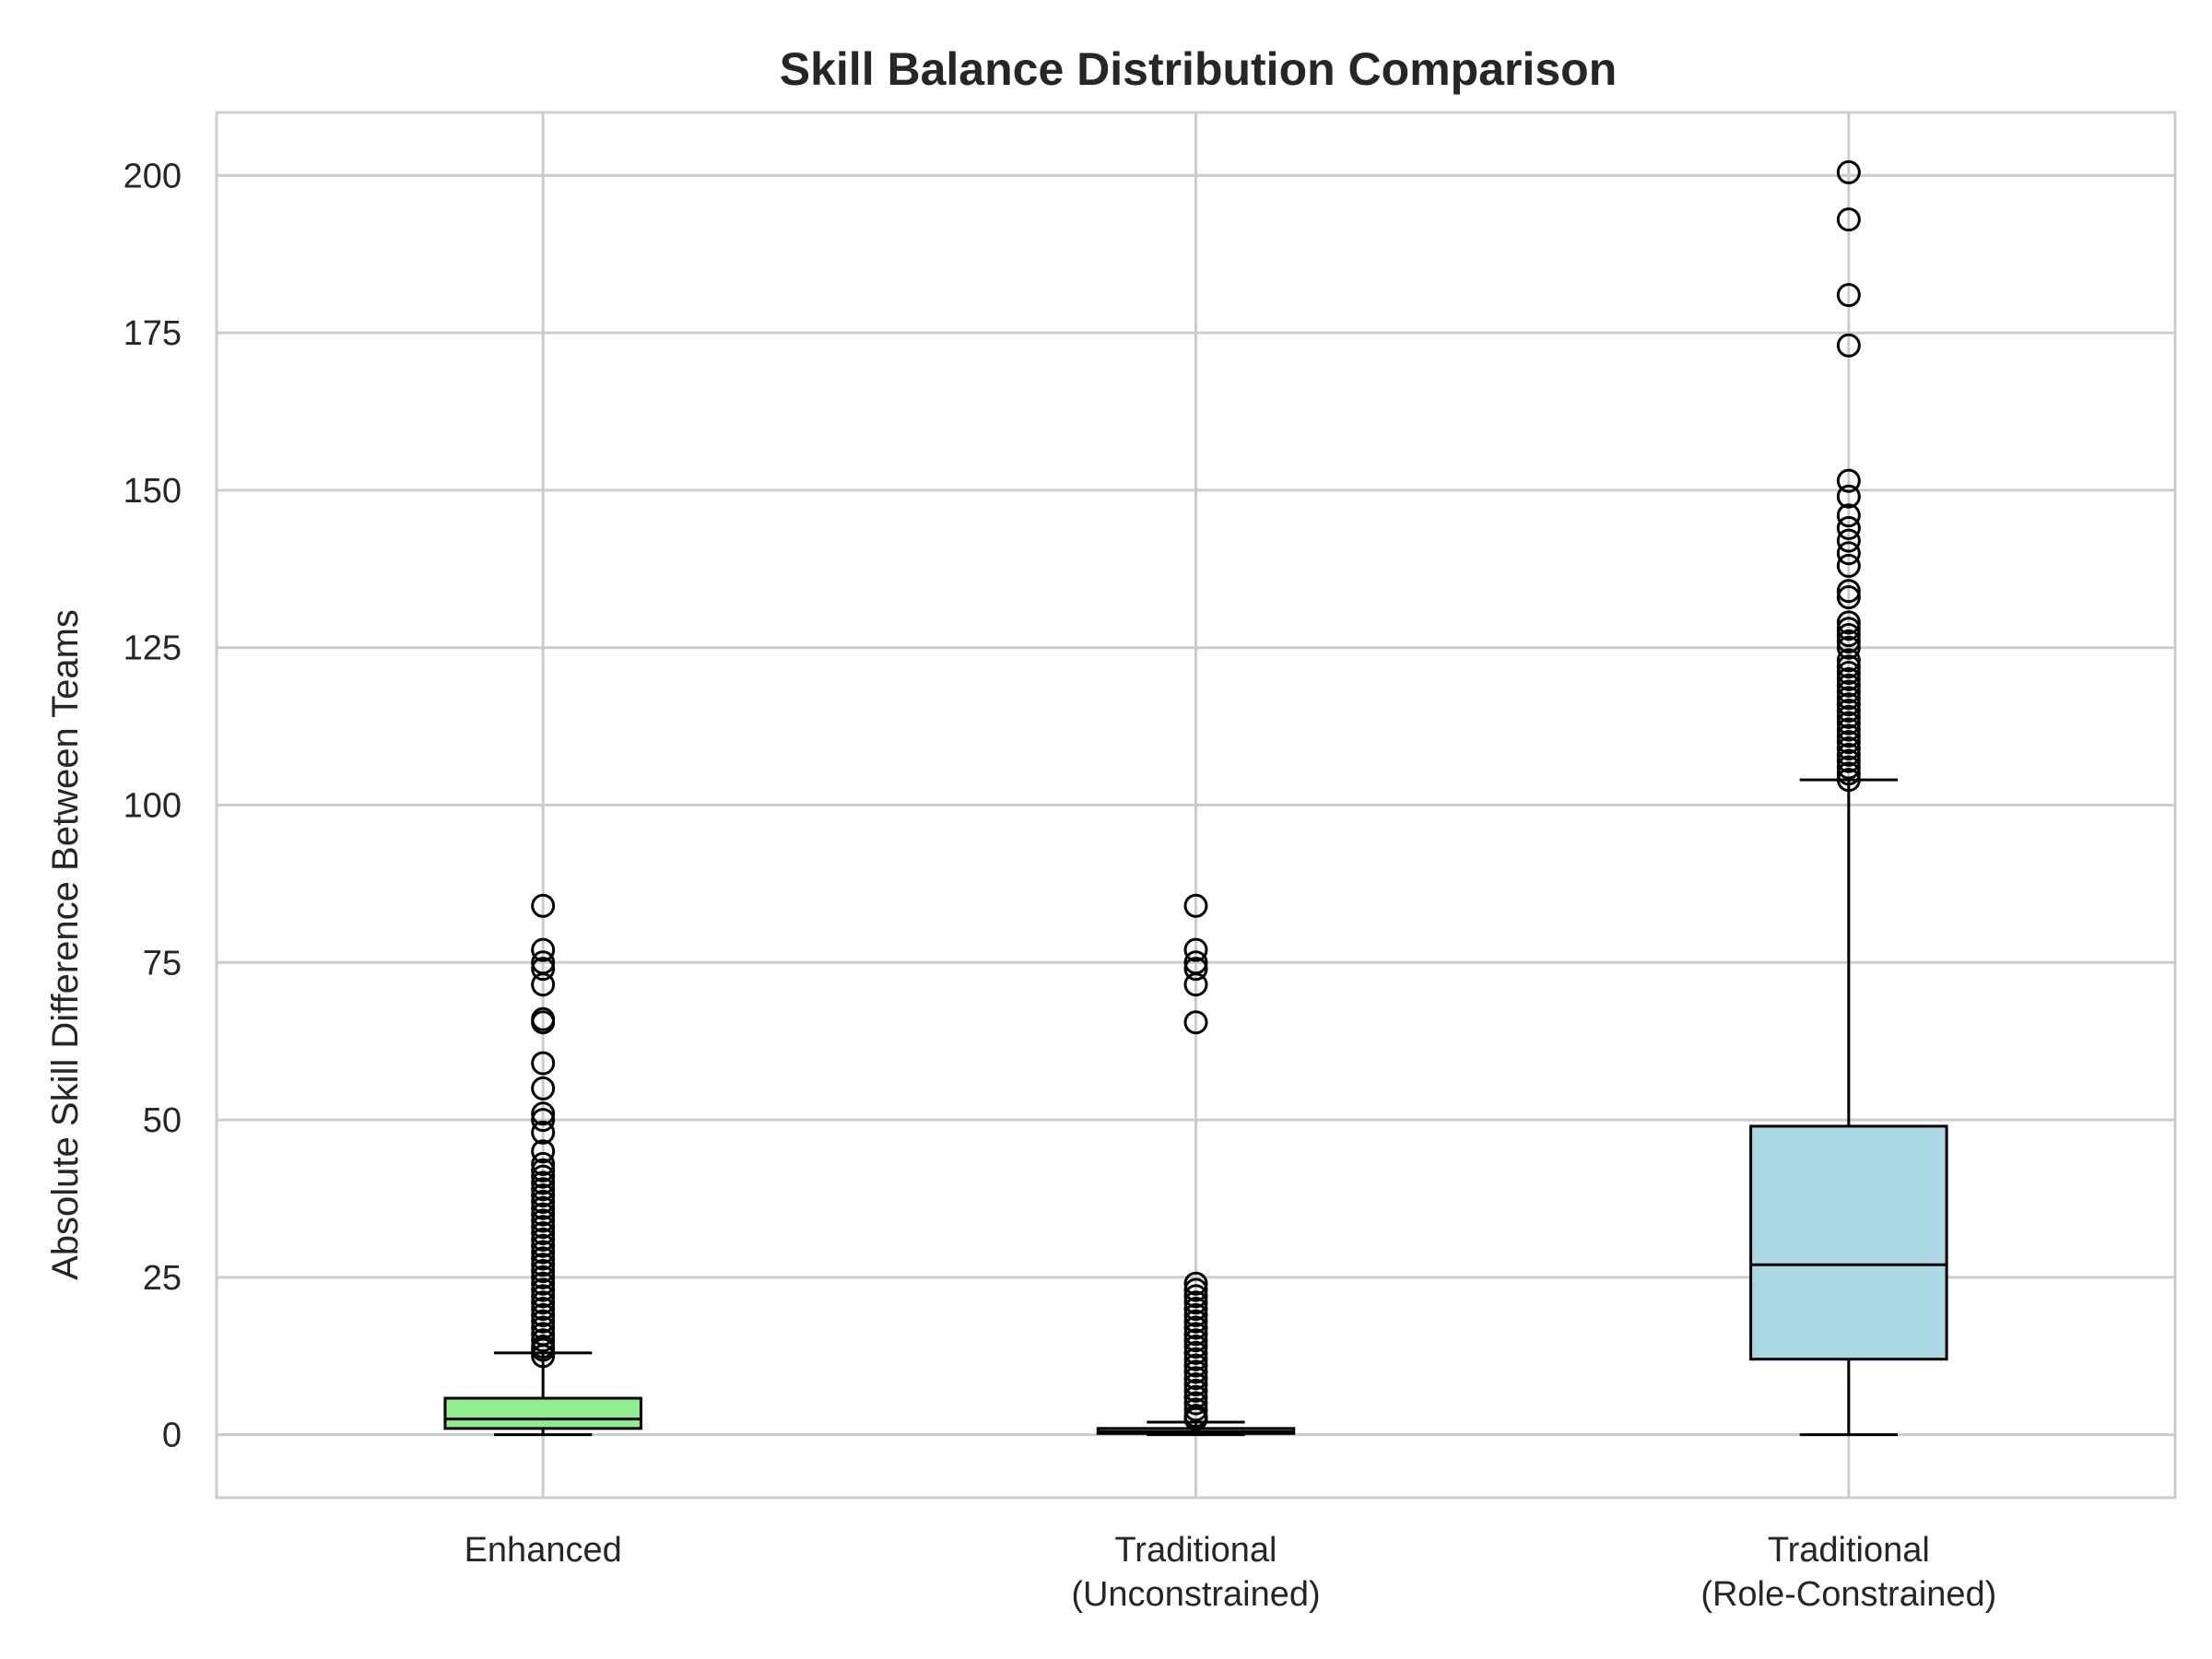  I want to click on y-tick-label: 100, so click(153, 806).